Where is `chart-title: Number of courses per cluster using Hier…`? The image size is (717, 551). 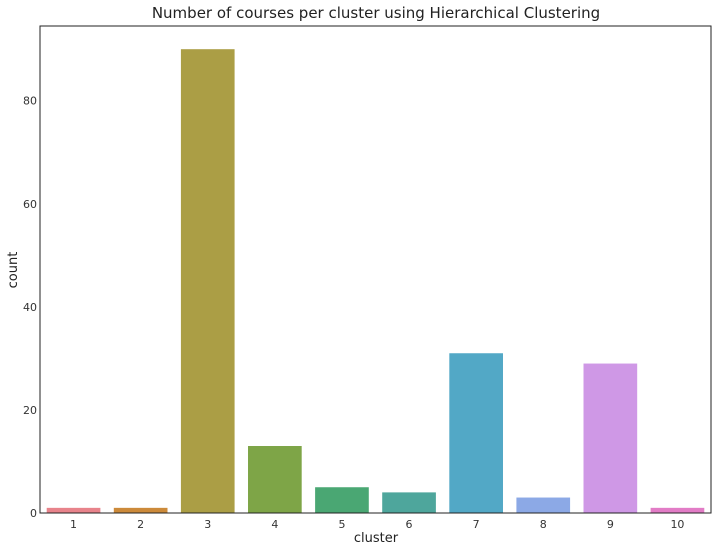
chart-title: Number of courses per cluster using Hier… is located at coordinates (376, 13).